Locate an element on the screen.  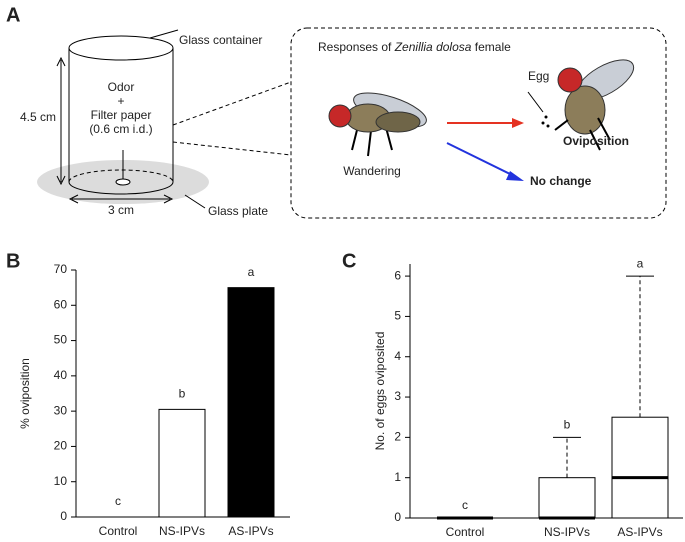
y-tick-label: 60 is located at coordinates (61, 304).